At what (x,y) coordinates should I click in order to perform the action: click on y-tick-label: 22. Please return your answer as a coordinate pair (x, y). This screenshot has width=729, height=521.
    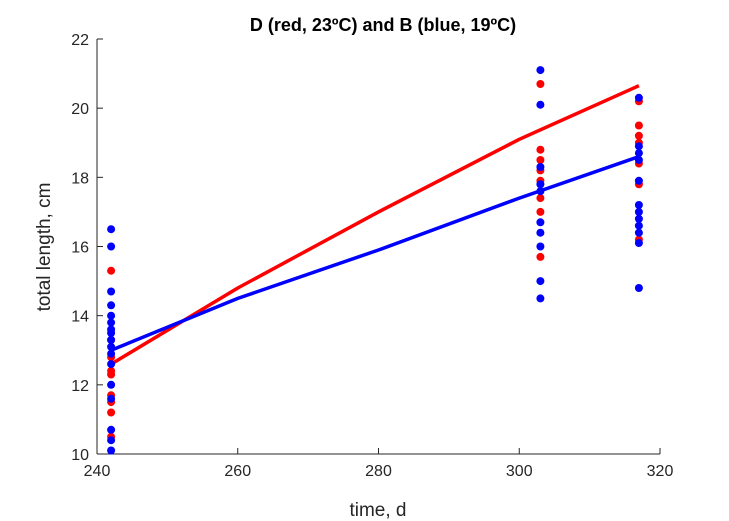
    Looking at the image, I should click on (80, 40).